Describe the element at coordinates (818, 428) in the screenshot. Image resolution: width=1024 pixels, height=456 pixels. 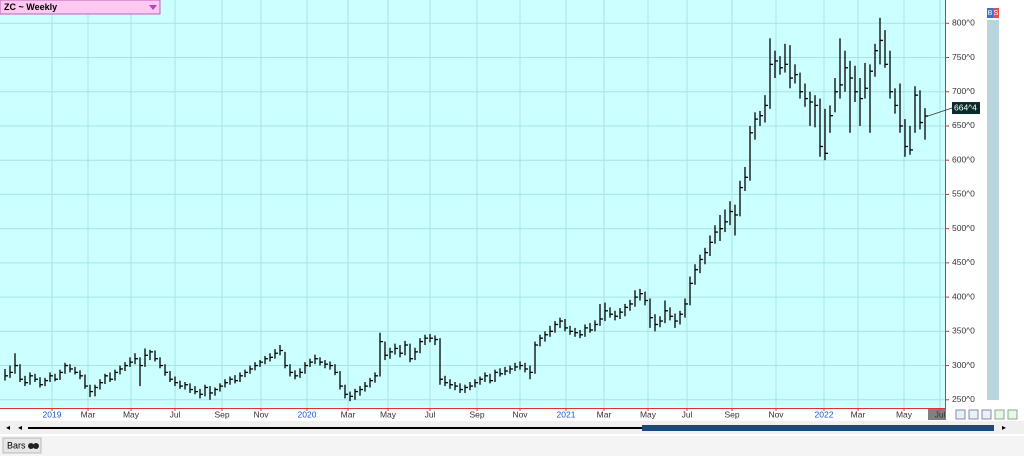
I see `scroll-thumb` at that location.